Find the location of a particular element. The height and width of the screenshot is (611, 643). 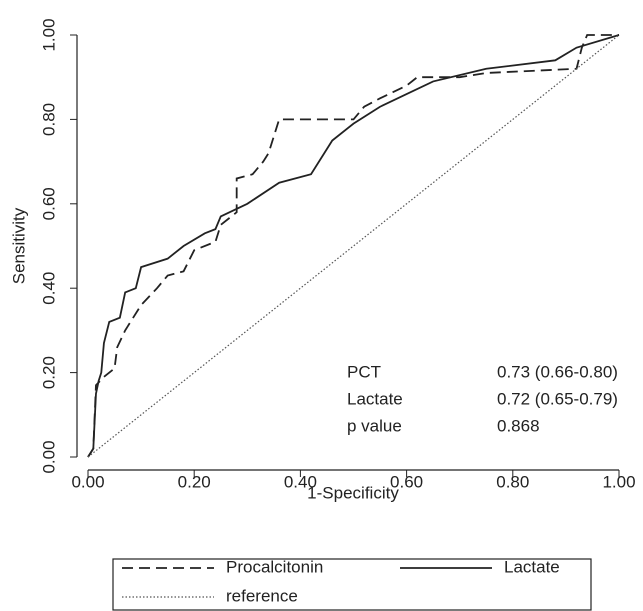

y-tick-label: 0.80 is located at coordinates (48, 119).